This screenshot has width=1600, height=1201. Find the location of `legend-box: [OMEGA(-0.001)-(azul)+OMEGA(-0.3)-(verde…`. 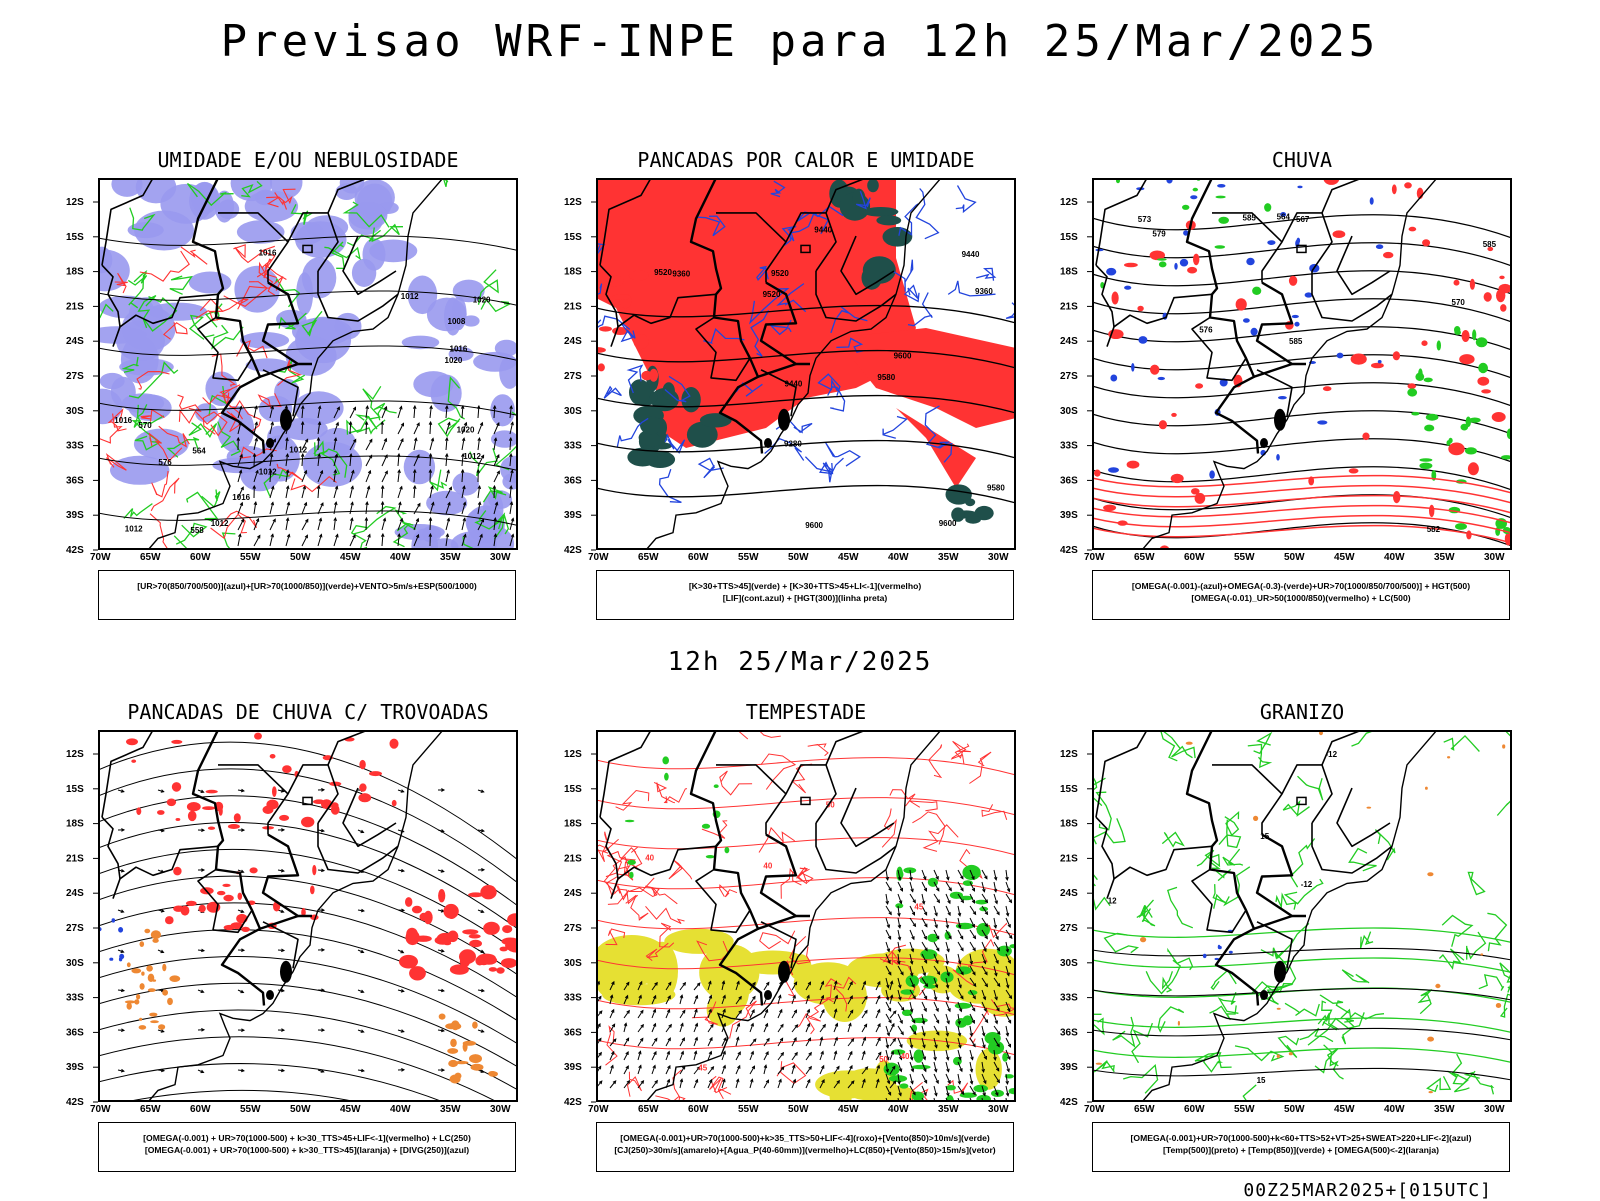

legend-box: [OMEGA(-0.001)-(azul)+OMEGA(-0.3)-(verde… is located at coordinates (1301, 595).